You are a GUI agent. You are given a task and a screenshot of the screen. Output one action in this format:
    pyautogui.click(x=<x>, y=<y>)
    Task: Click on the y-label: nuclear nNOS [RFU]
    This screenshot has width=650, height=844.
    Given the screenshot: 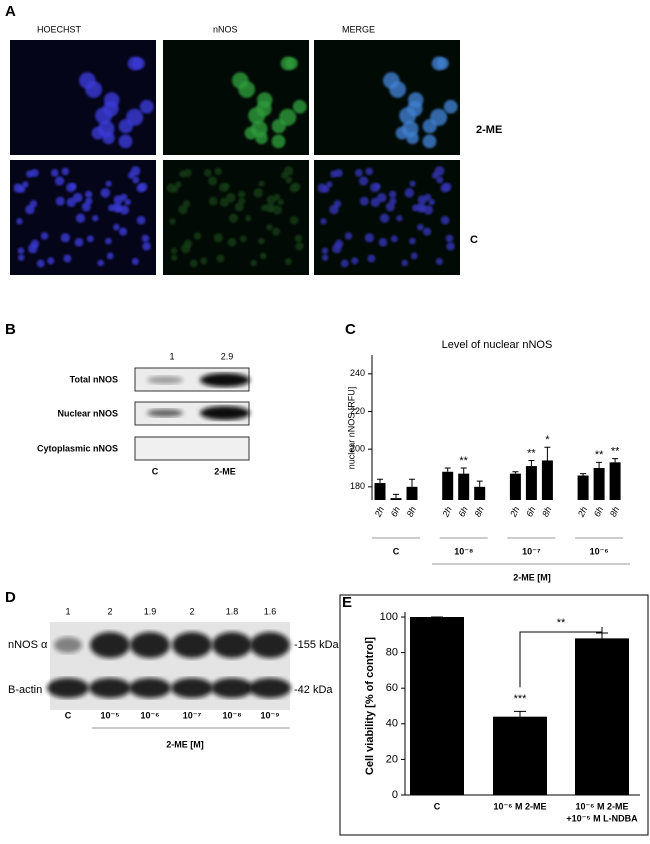 What is the action you would take?
    pyautogui.click(x=351, y=428)
    